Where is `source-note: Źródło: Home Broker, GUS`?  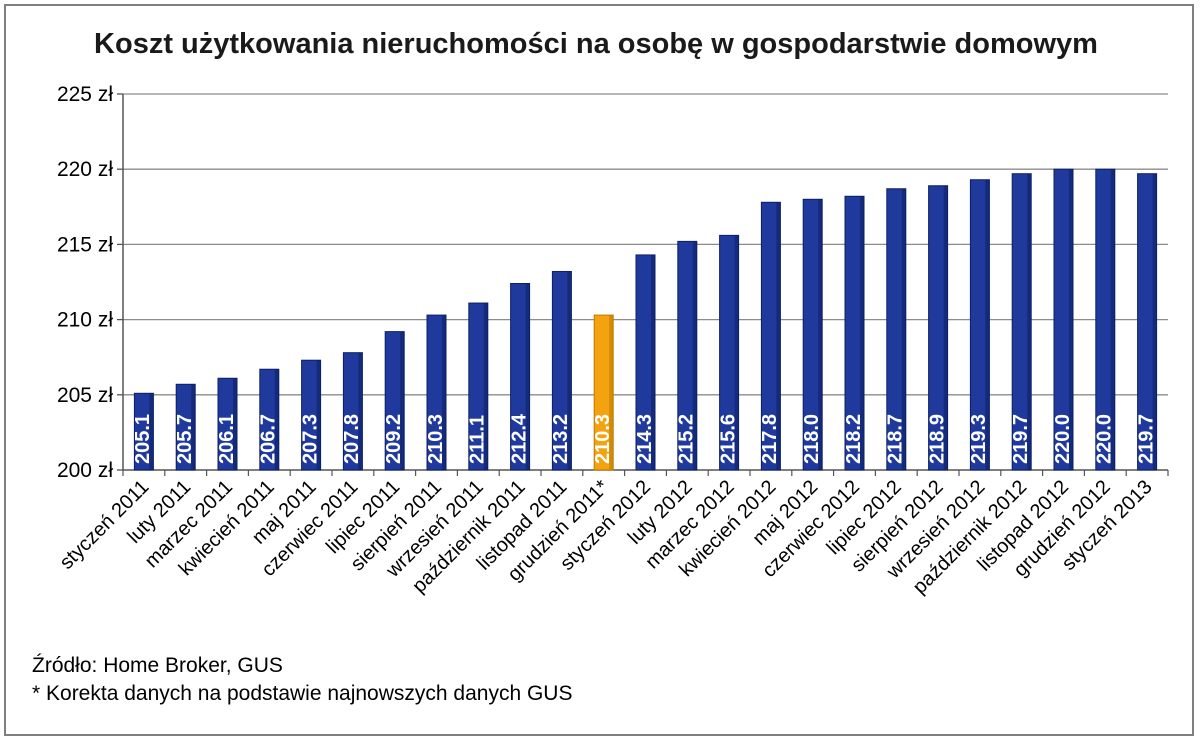
source-note: Źródło: Home Broker, GUS is located at coordinates (157, 665).